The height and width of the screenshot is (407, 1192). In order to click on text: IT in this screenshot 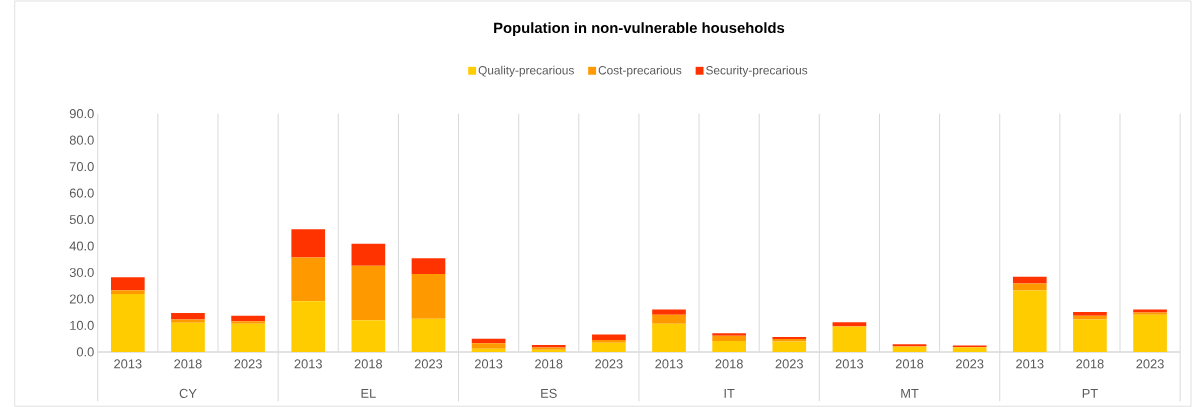, I will do `click(729, 393)`.